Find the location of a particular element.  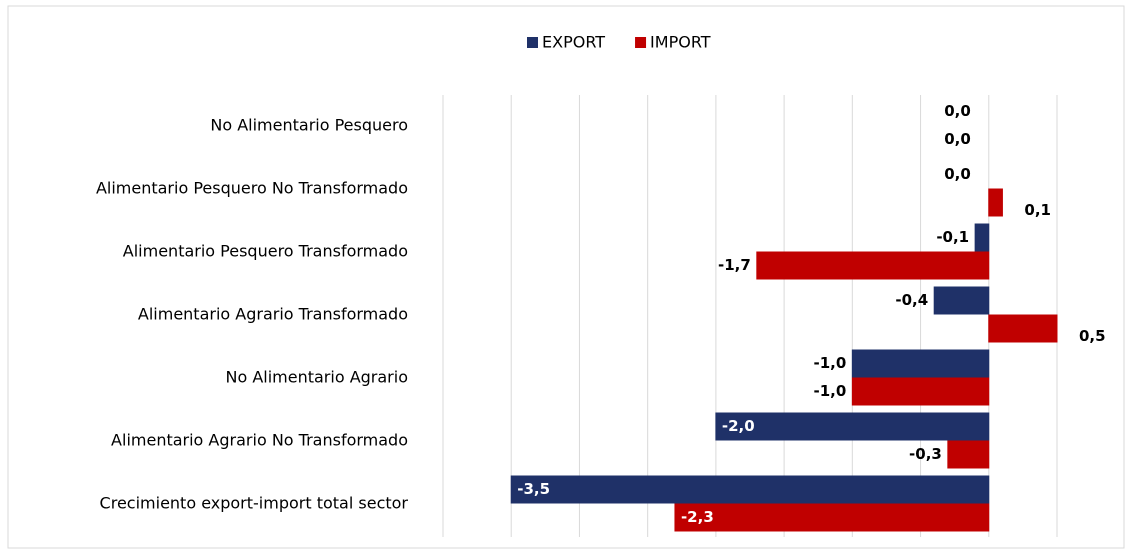

category-label: Alimentario Agrario No Transformado is located at coordinates (259, 440).